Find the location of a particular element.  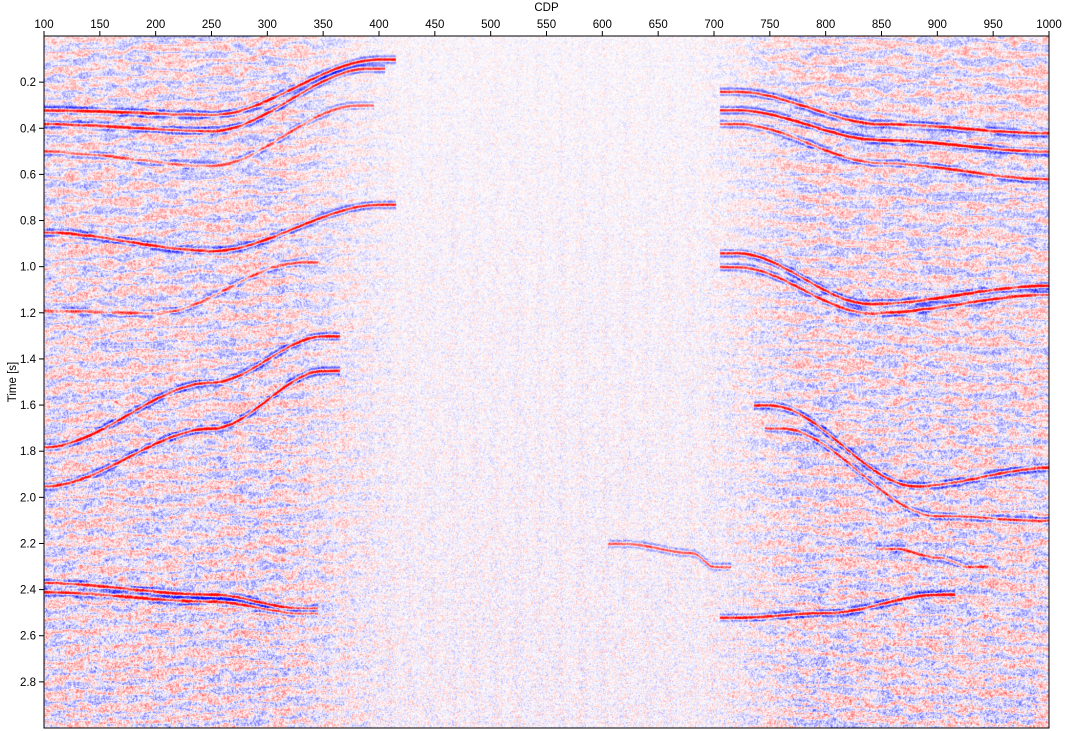

x-tick-label: 450 is located at coordinates (434, 25).